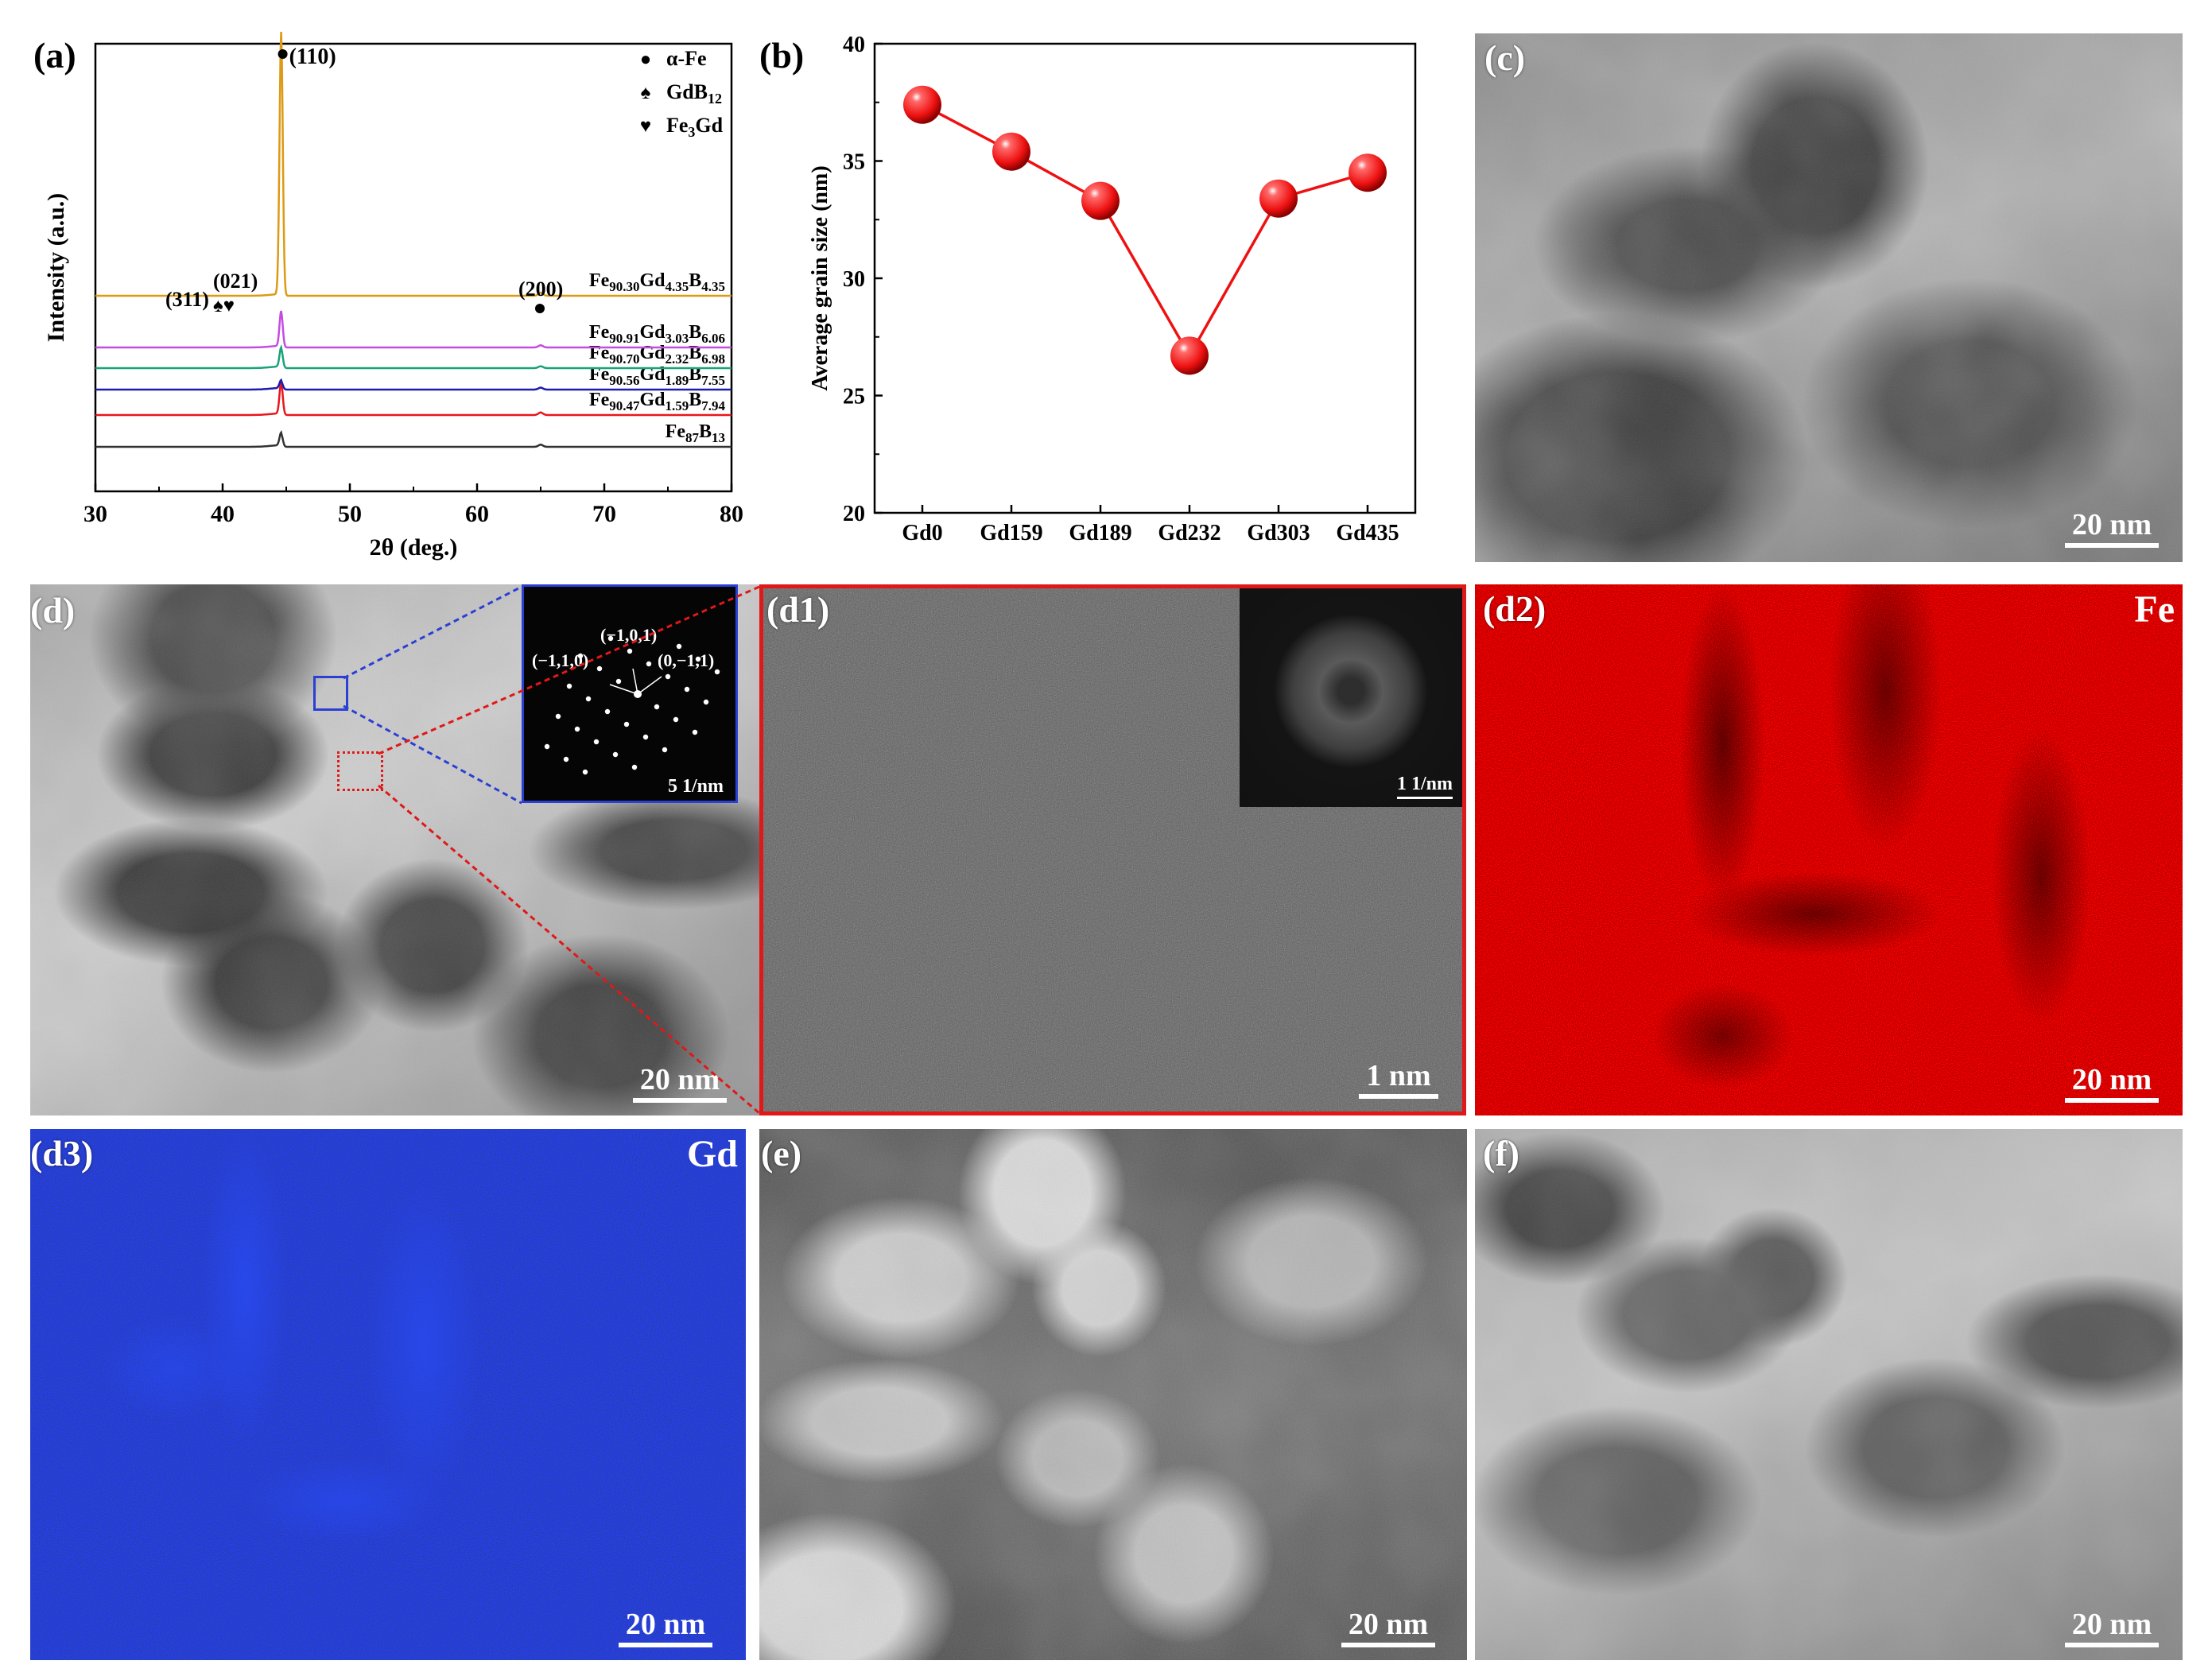  I want to click on peak-label-311: (311), so click(187, 299).